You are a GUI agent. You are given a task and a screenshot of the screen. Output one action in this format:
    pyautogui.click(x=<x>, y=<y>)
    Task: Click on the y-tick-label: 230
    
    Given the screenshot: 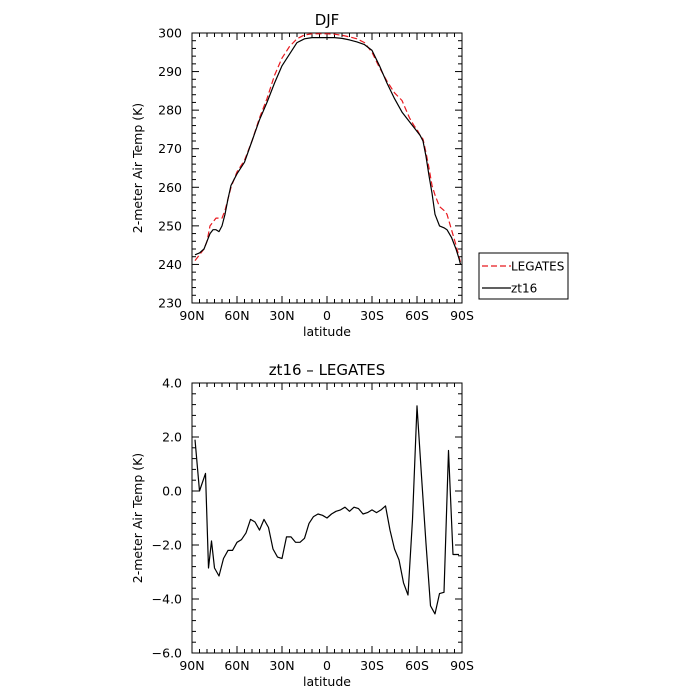 What is the action you would take?
    pyautogui.click(x=170, y=303)
    